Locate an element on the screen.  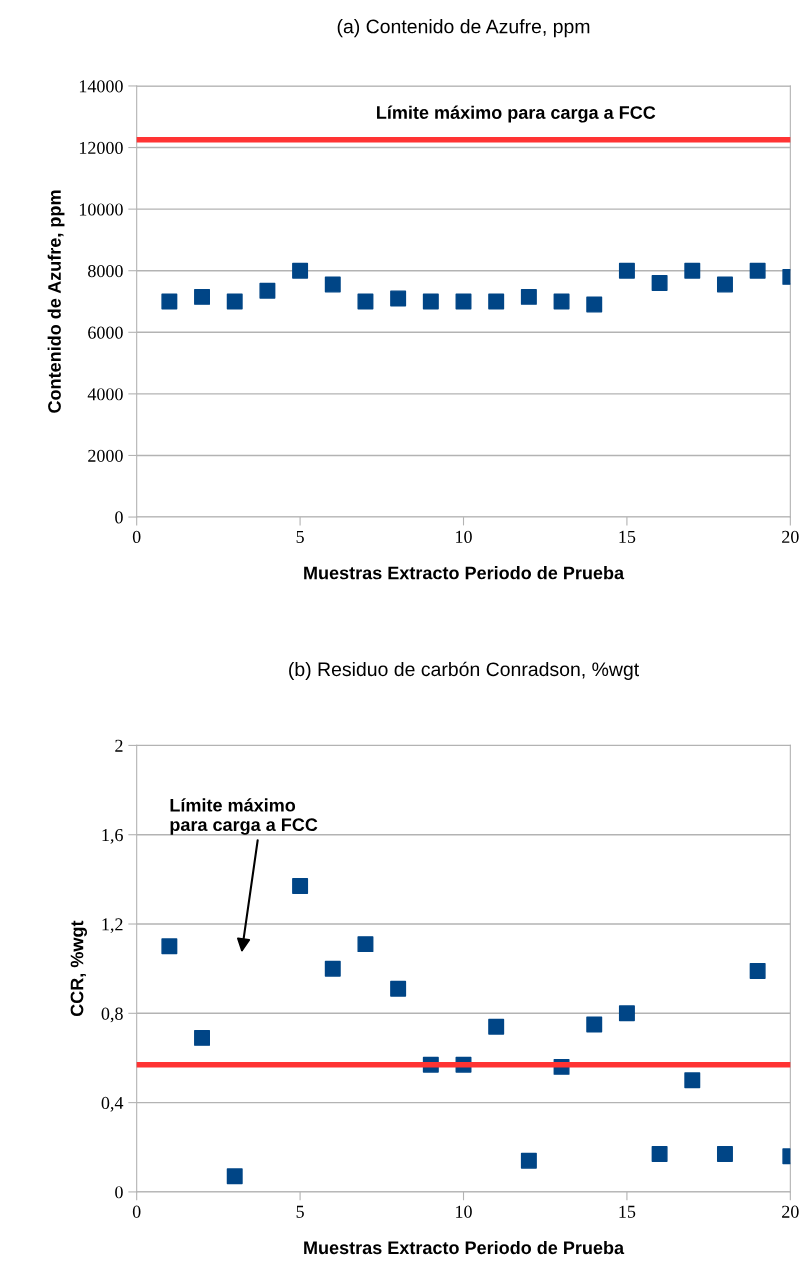
annotation: Límite máximo para carga a FCC is located at coordinates (244, 816).